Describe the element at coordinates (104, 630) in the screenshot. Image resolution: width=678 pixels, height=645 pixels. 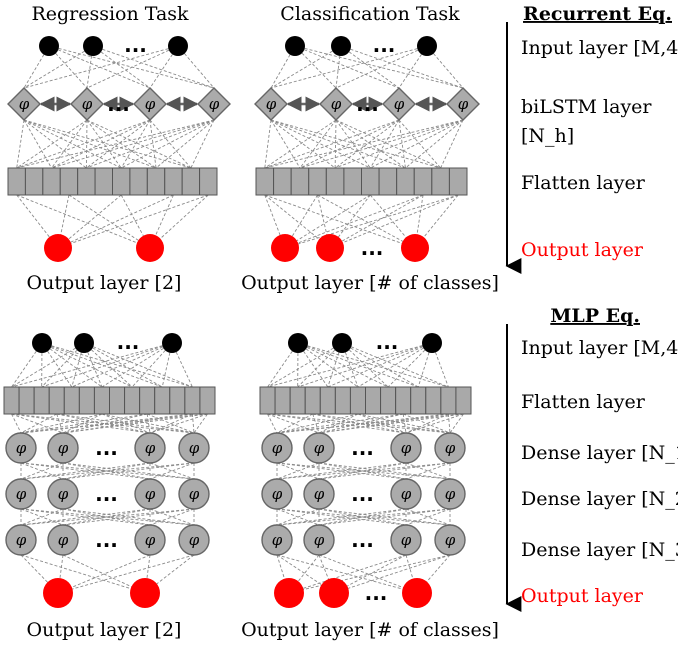
I see `mlp-regression-output-caption: Output layer [2]` at that location.